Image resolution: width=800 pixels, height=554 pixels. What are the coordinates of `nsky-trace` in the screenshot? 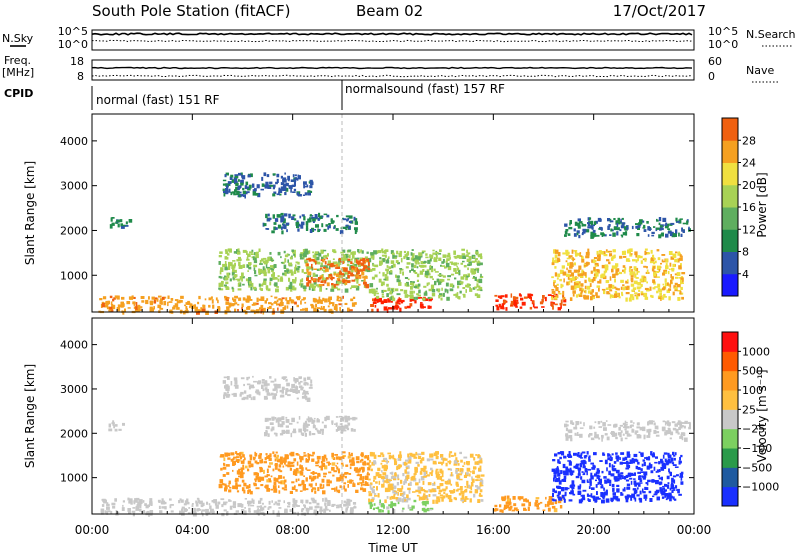 It's located at (392, 34).